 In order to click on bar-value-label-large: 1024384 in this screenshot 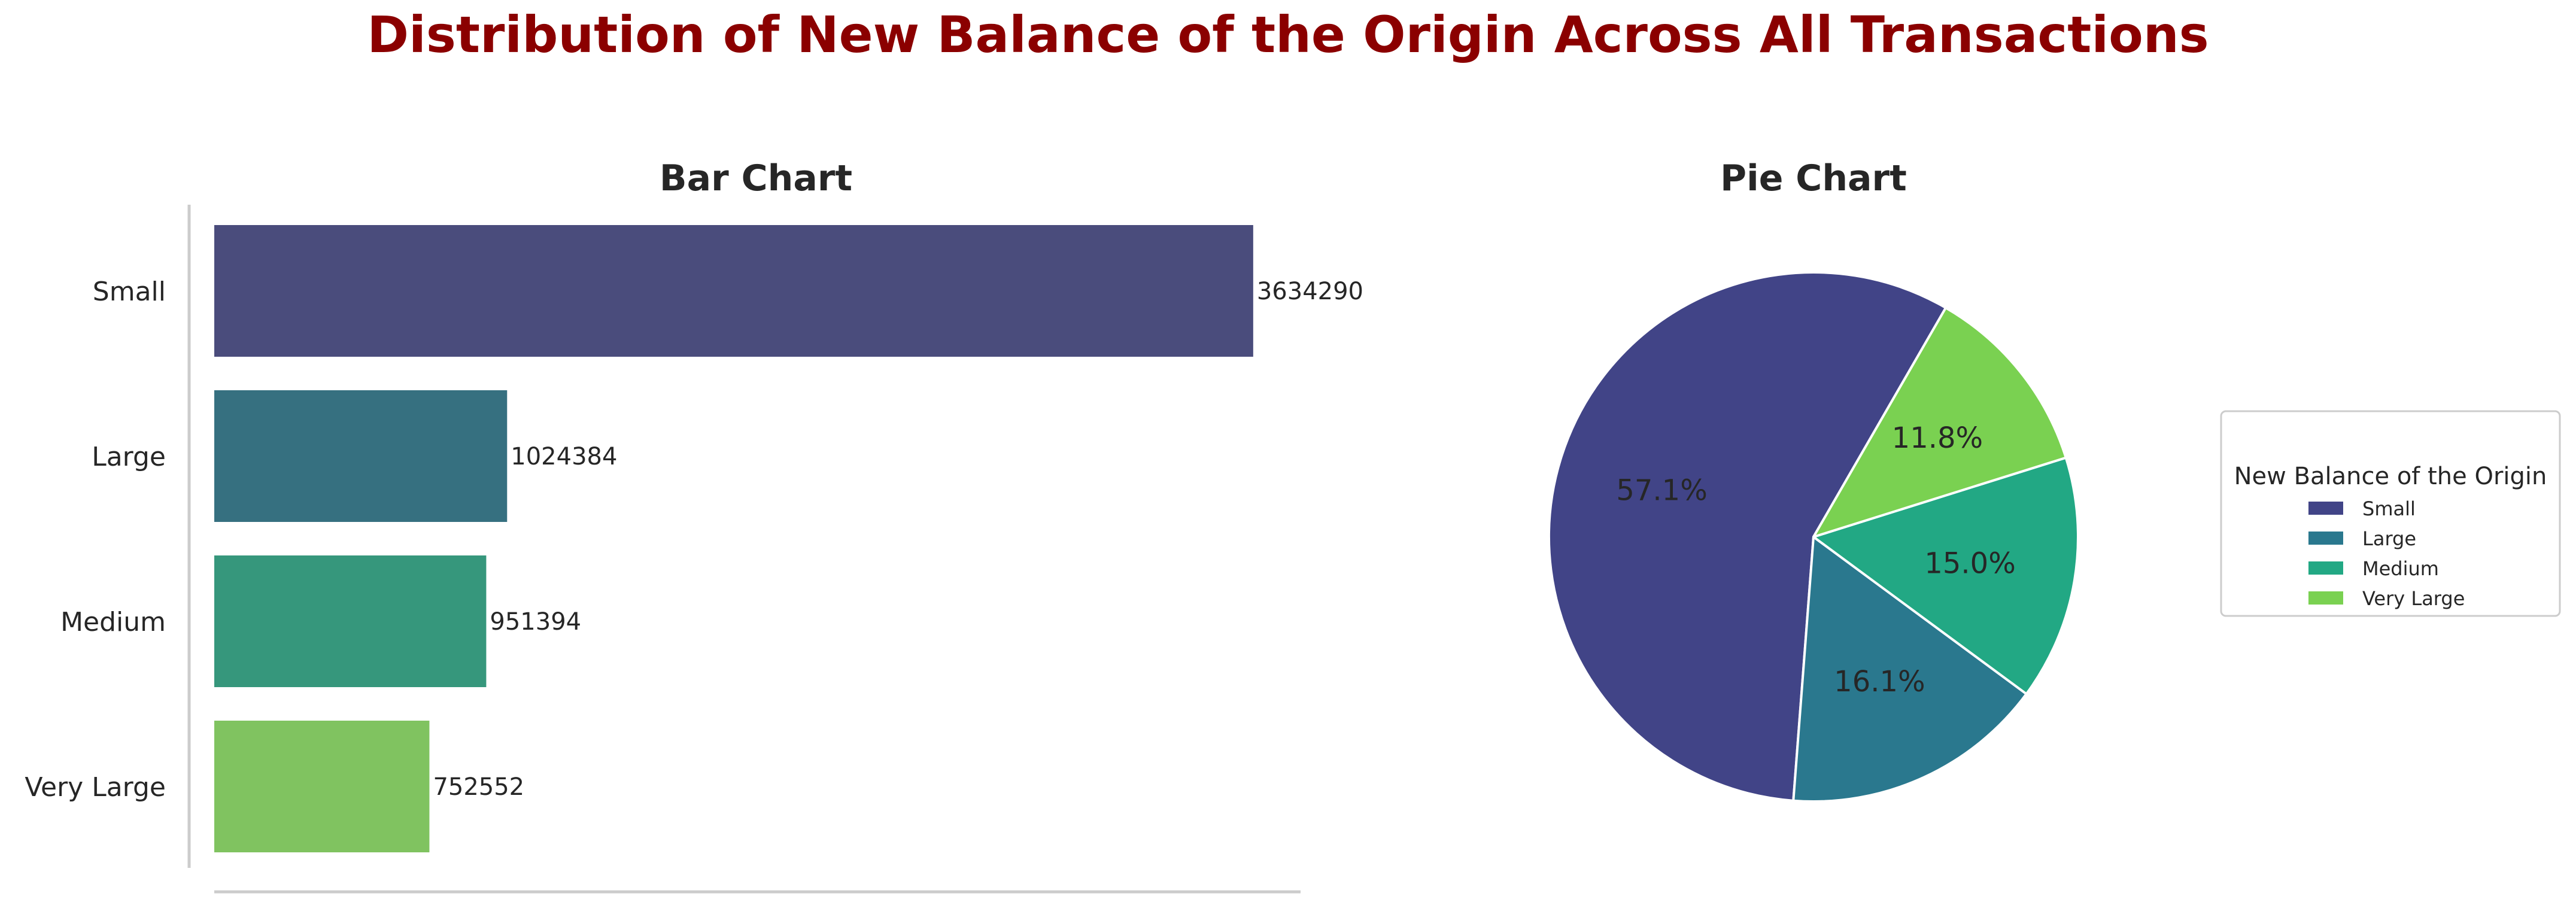, I will do `click(564, 457)`.